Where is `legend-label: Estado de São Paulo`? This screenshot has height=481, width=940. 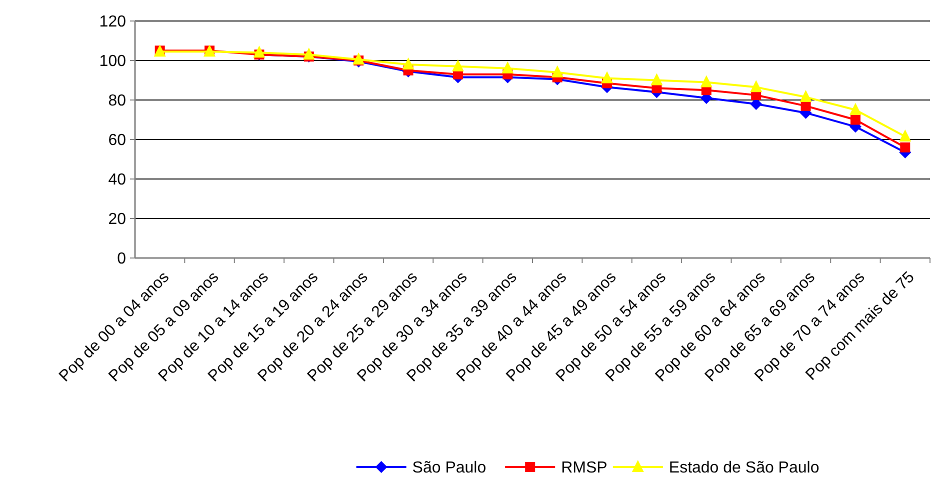
legend-label: Estado de São Paulo is located at coordinates (744, 468).